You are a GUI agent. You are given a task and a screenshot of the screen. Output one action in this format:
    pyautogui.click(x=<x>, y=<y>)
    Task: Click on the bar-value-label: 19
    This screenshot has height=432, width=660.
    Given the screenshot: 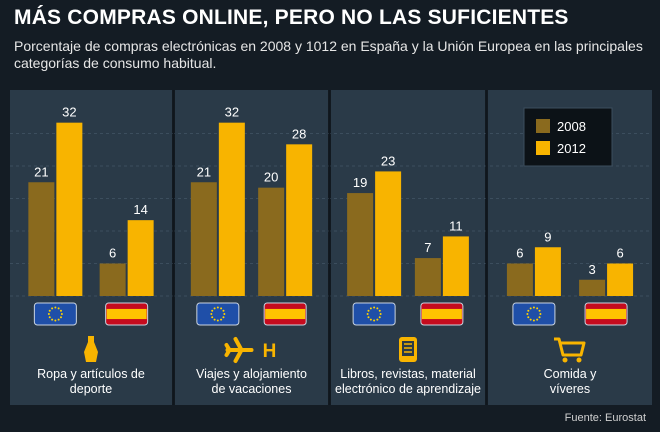 What is the action you would take?
    pyautogui.click(x=360, y=182)
    